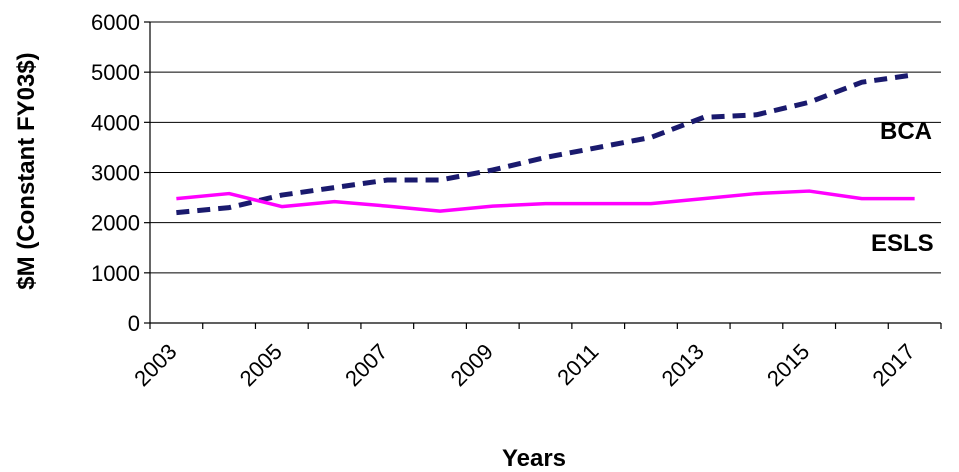 The height and width of the screenshot is (472, 959). Describe the element at coordinates (683, 365) in the screenshot. I see `x-tick-label-2013: 2013` at that location.